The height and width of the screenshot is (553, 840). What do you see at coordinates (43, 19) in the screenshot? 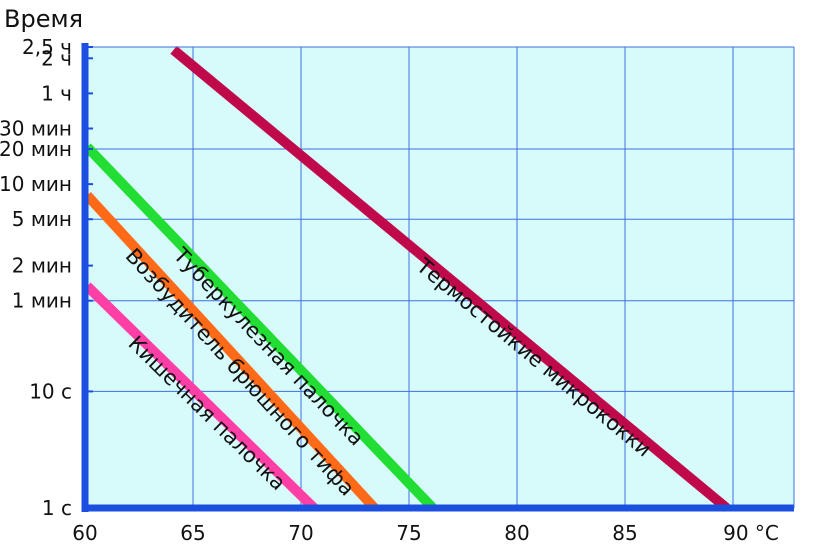
I see `y-axis-title: Время` at bounding box center [43, 19].